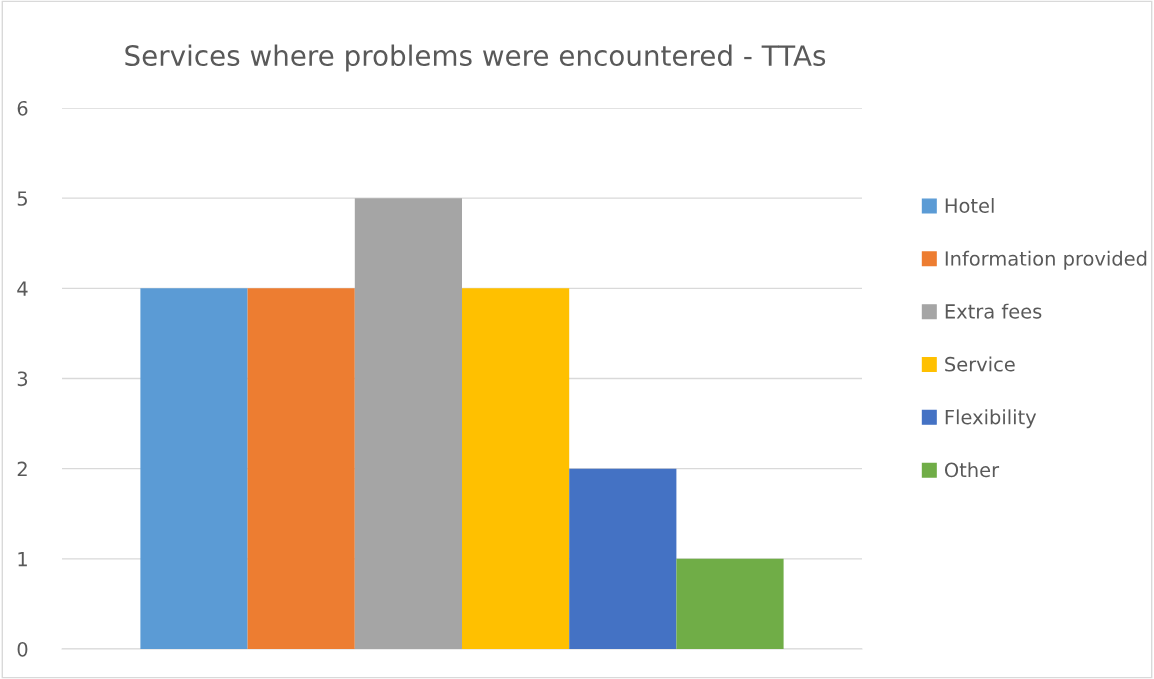  I want to click on legend-label: Service, so click(980, 364).